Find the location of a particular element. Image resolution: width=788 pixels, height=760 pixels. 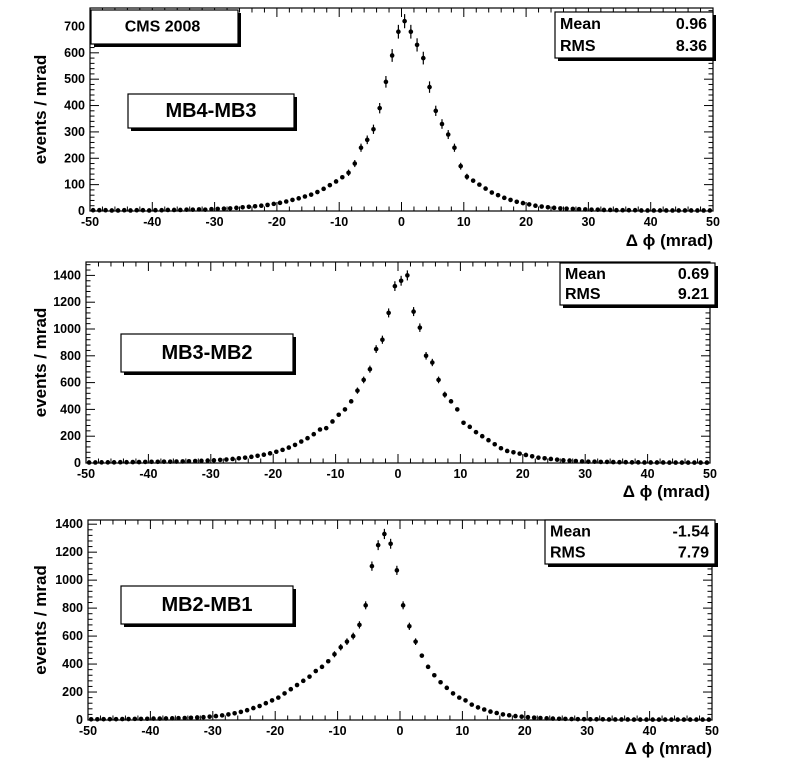

x-tick-label: -40 is located at coordinates (148, 474).